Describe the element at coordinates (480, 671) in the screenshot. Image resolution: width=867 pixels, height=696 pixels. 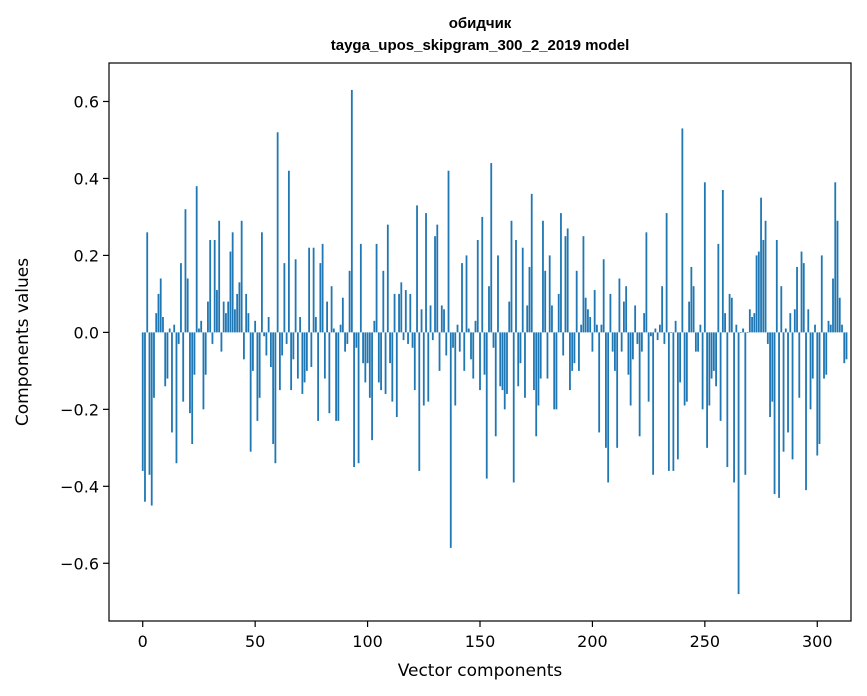
I see `x-axis-label: Vector components` at that location.